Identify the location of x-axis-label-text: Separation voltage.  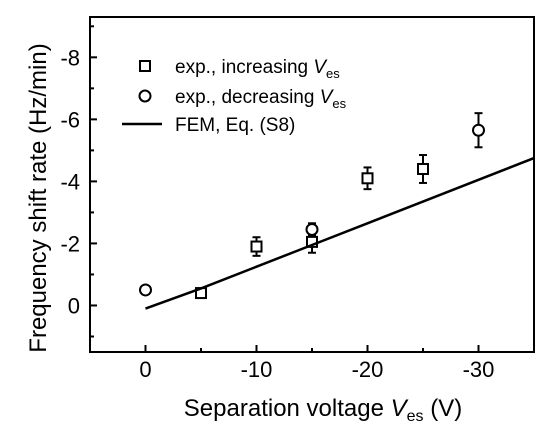
(287, 408).